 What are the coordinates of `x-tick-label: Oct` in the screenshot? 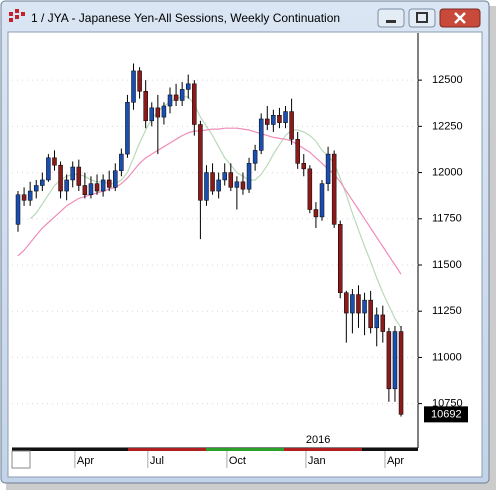 It's located at (237, 461).